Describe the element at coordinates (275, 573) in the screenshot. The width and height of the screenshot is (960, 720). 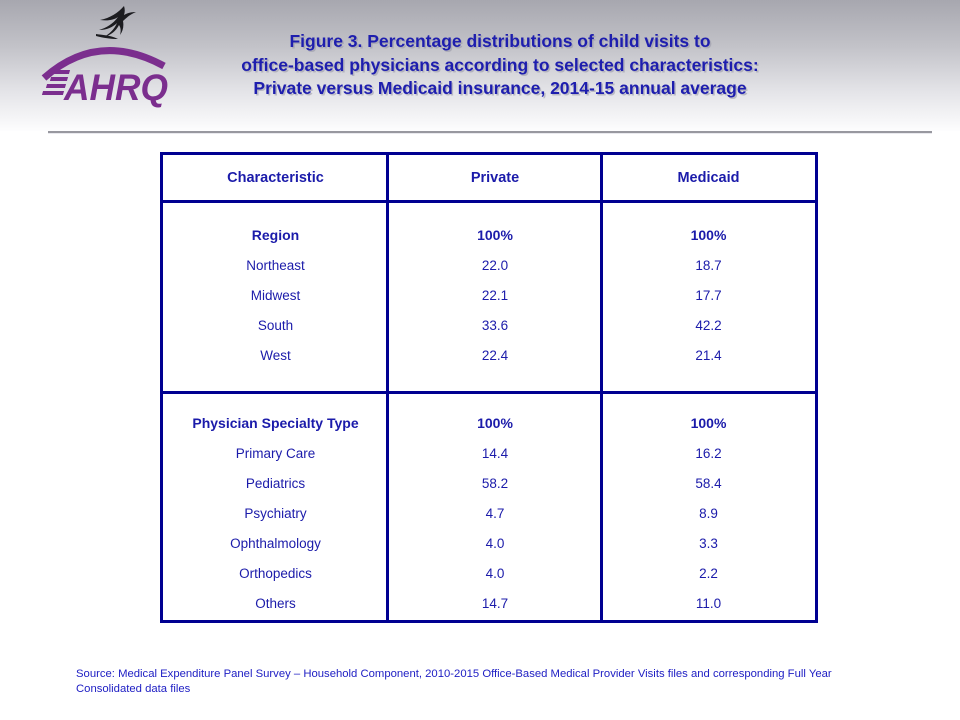
I see `row-label: Orthopedics` at that location.